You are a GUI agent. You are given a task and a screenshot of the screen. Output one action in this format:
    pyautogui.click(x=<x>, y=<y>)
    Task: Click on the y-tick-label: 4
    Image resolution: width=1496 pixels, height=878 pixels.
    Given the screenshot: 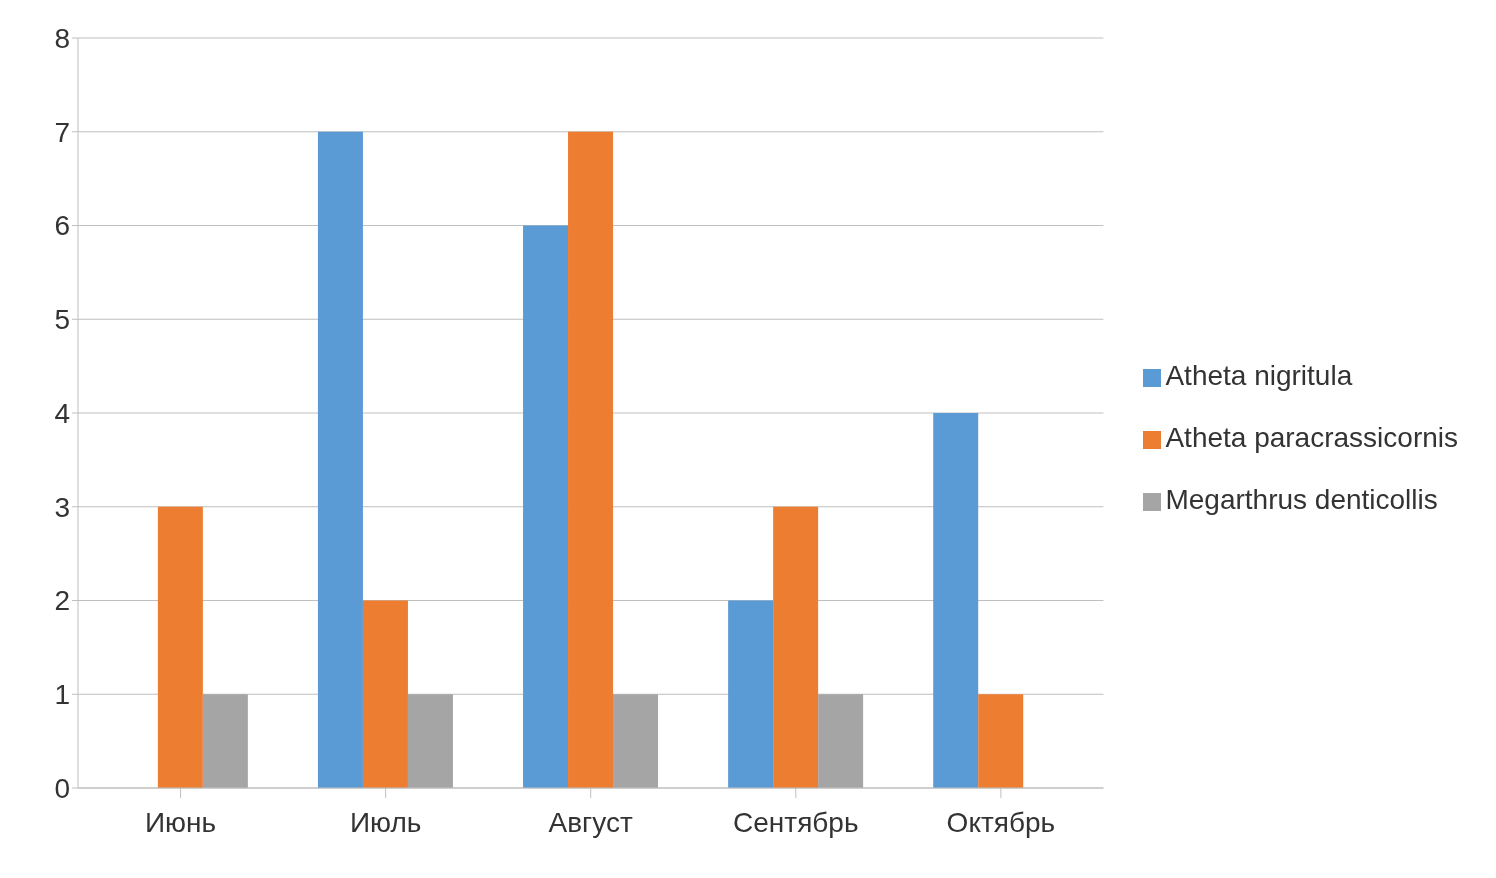 What is the action you would take?
    pyautogui.click(x=62, y=413)
    